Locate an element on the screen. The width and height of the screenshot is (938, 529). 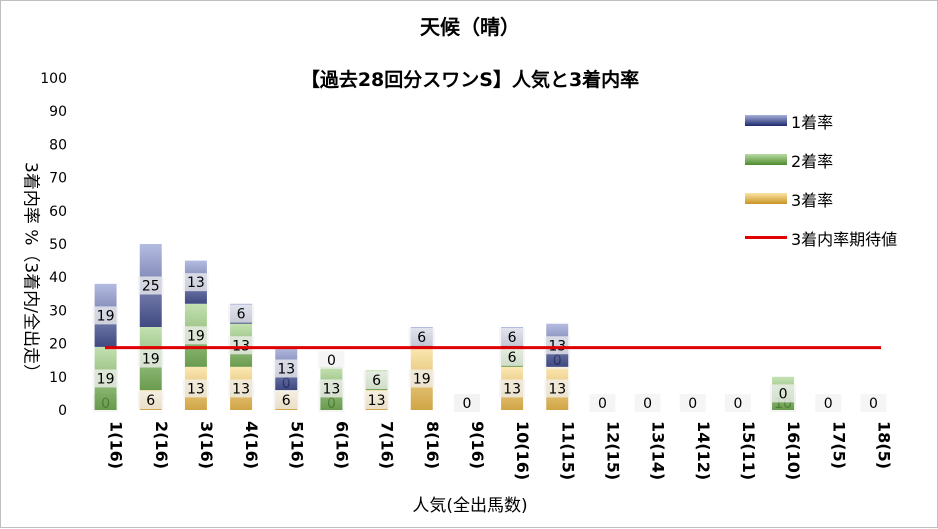
x-tick-label: 15(11) is located at coordinates (748, 450).